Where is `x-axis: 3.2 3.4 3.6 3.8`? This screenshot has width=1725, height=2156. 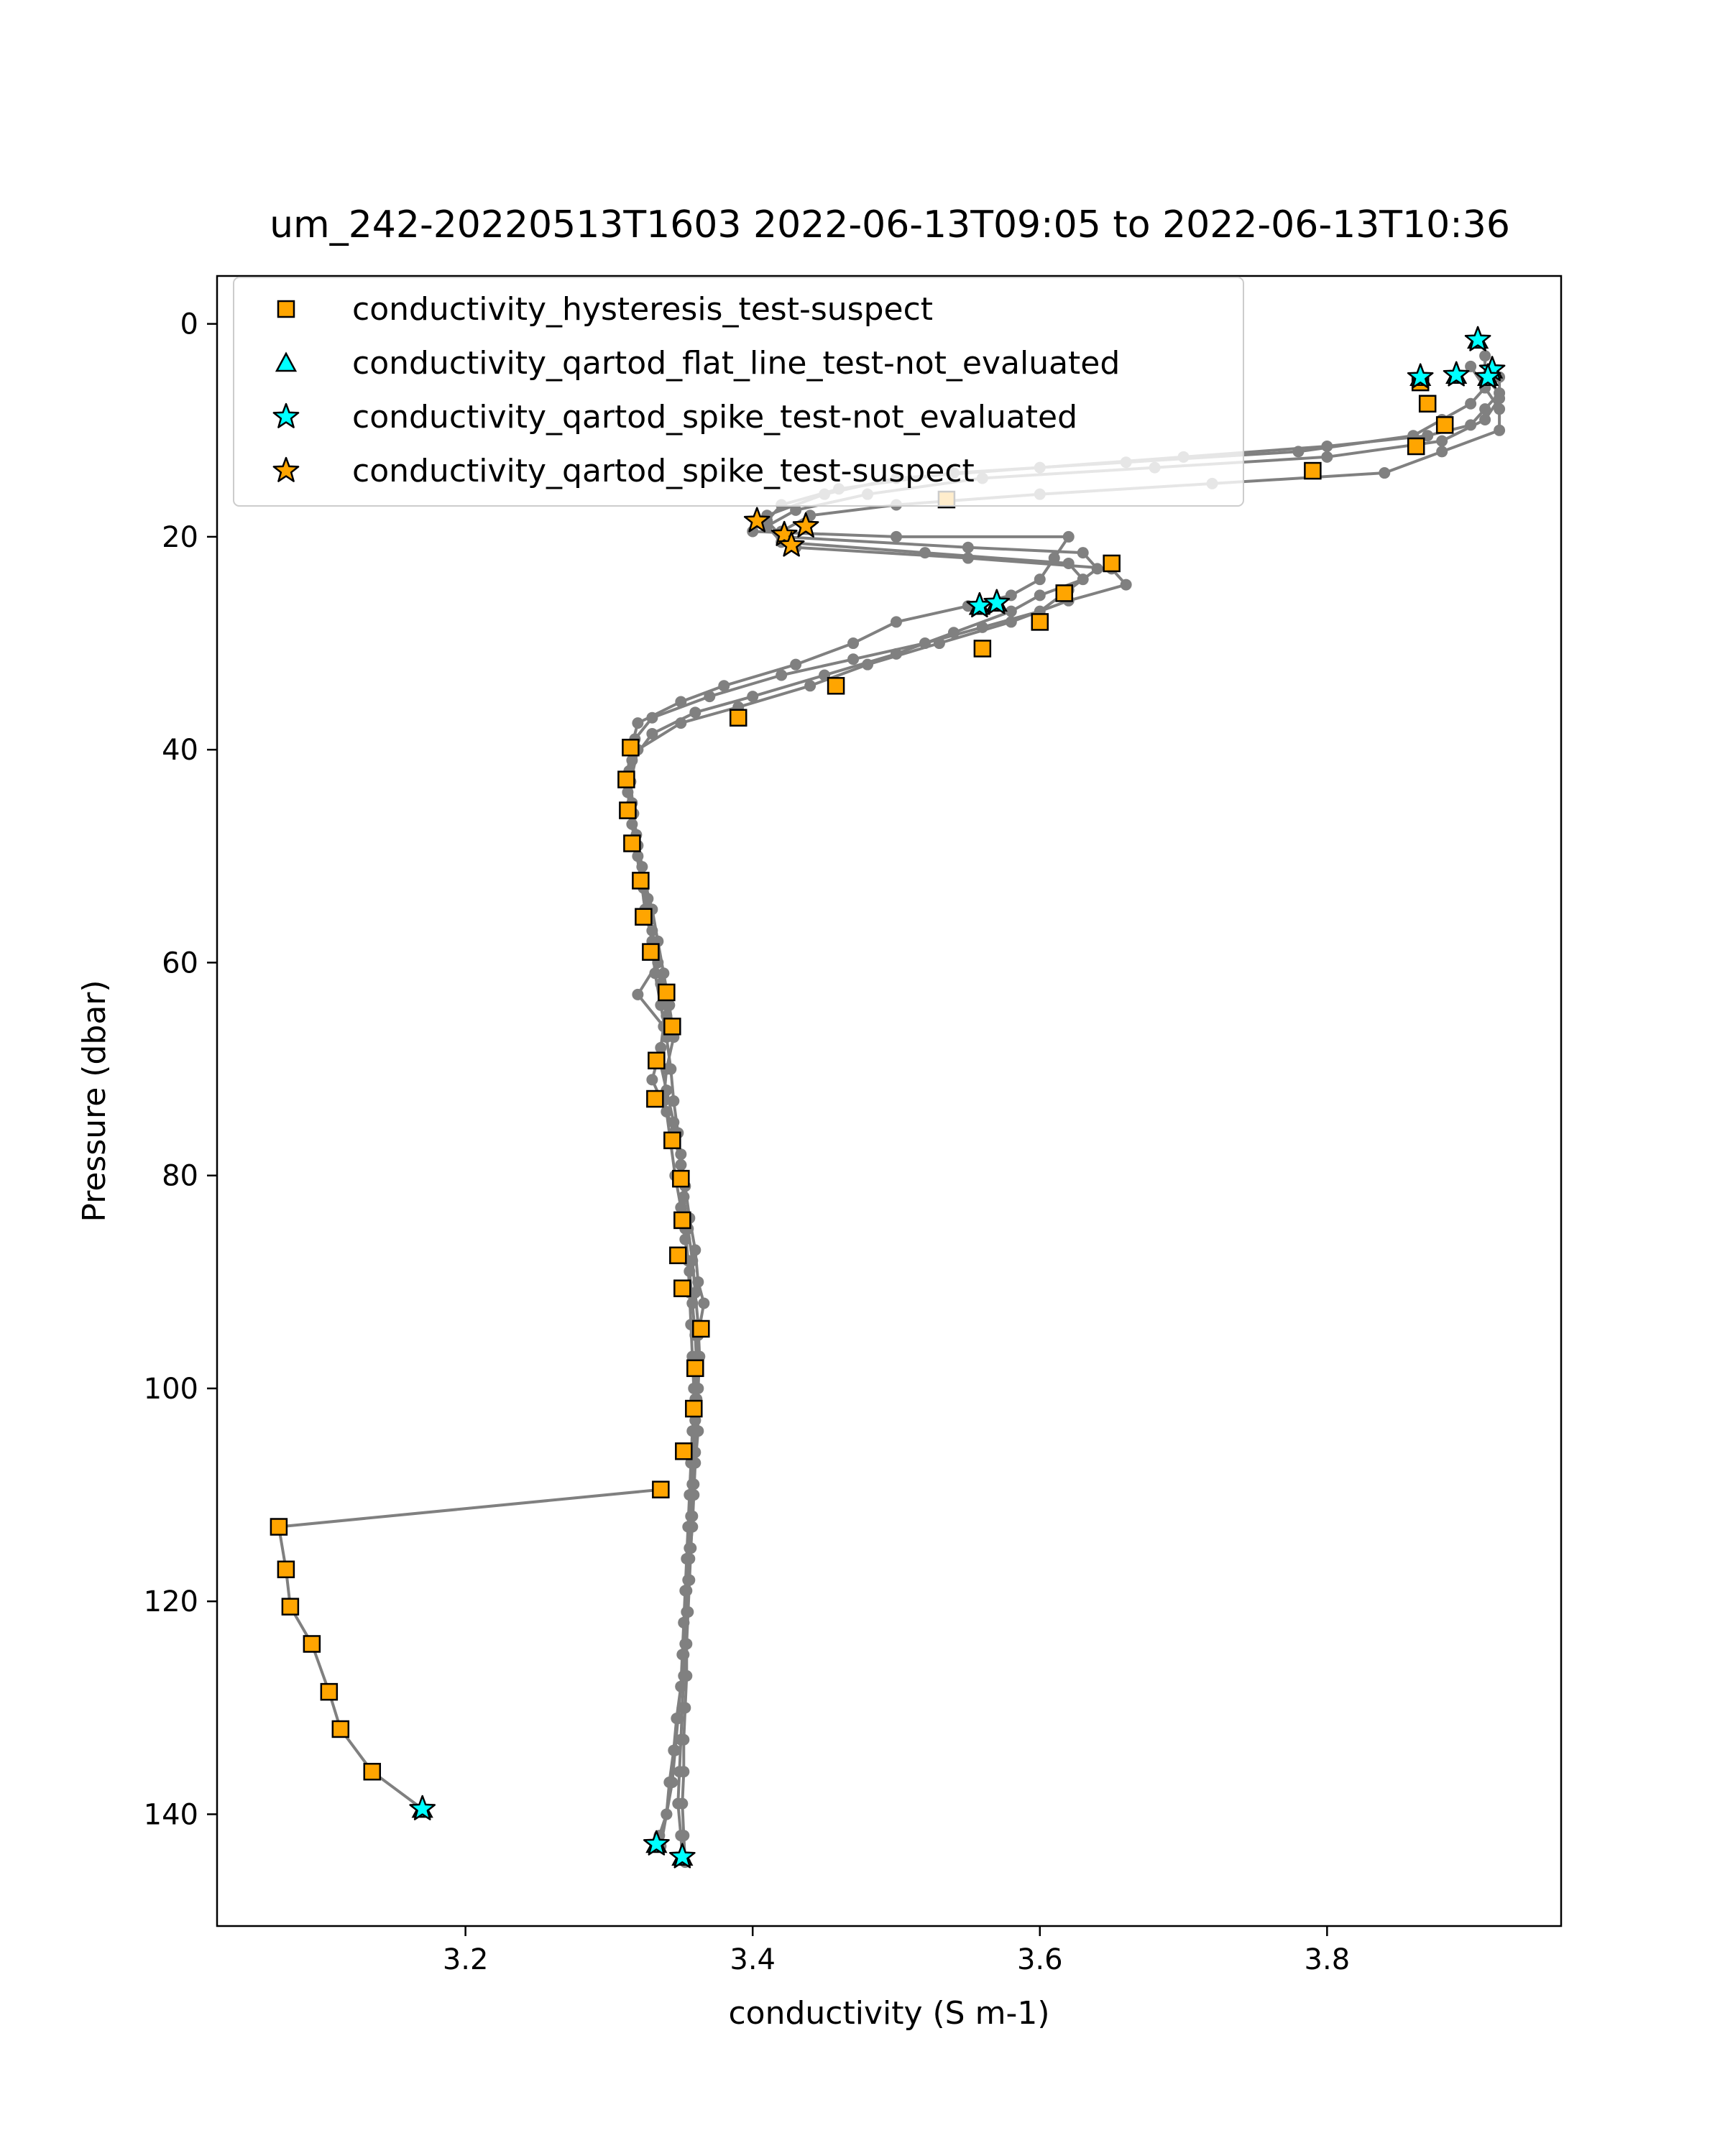 x-axis: 3.2 3.4 3.6 3.8 is located at coordinates (896, 1951).